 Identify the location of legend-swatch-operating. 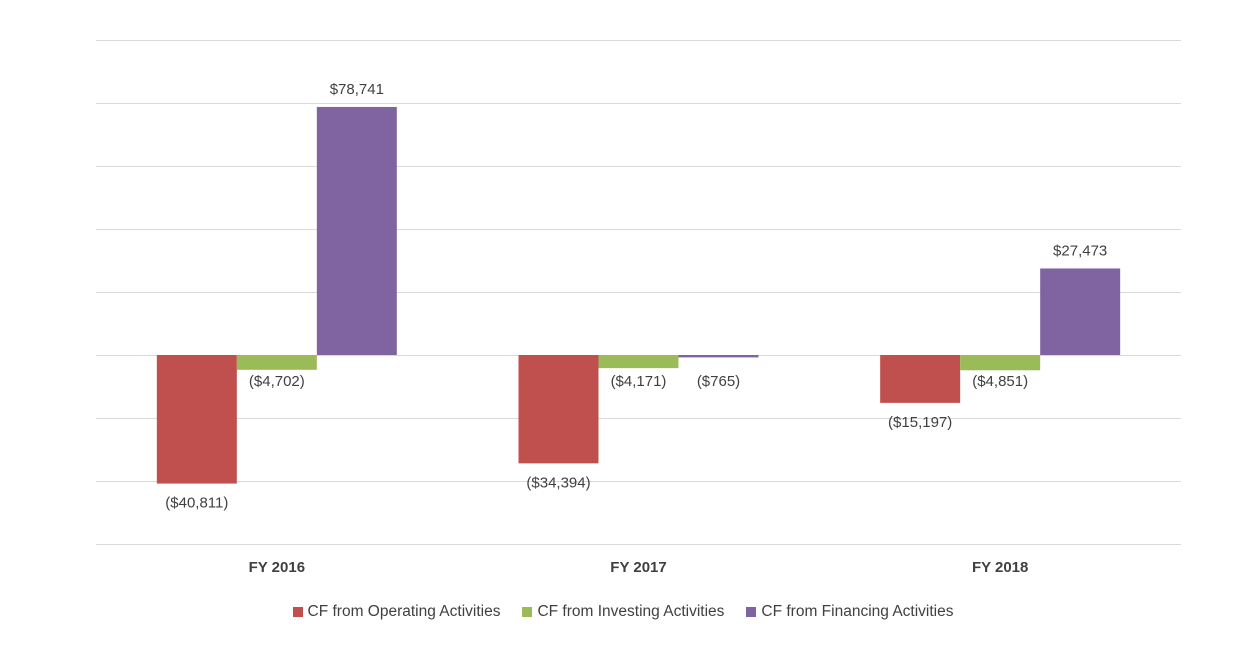
(297, 612).